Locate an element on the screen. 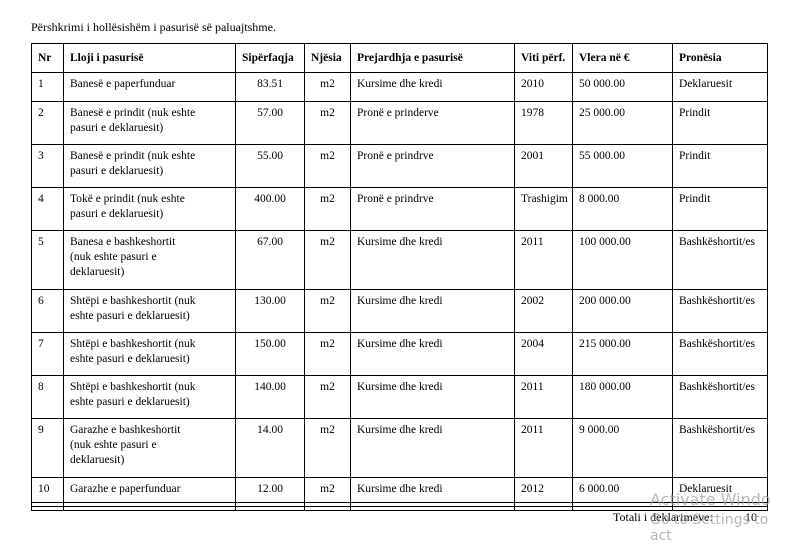 Image resolution: width=786 pixels, height=544 pixels. cell-line: deklaruesit) is located at coordinates (97, 460).